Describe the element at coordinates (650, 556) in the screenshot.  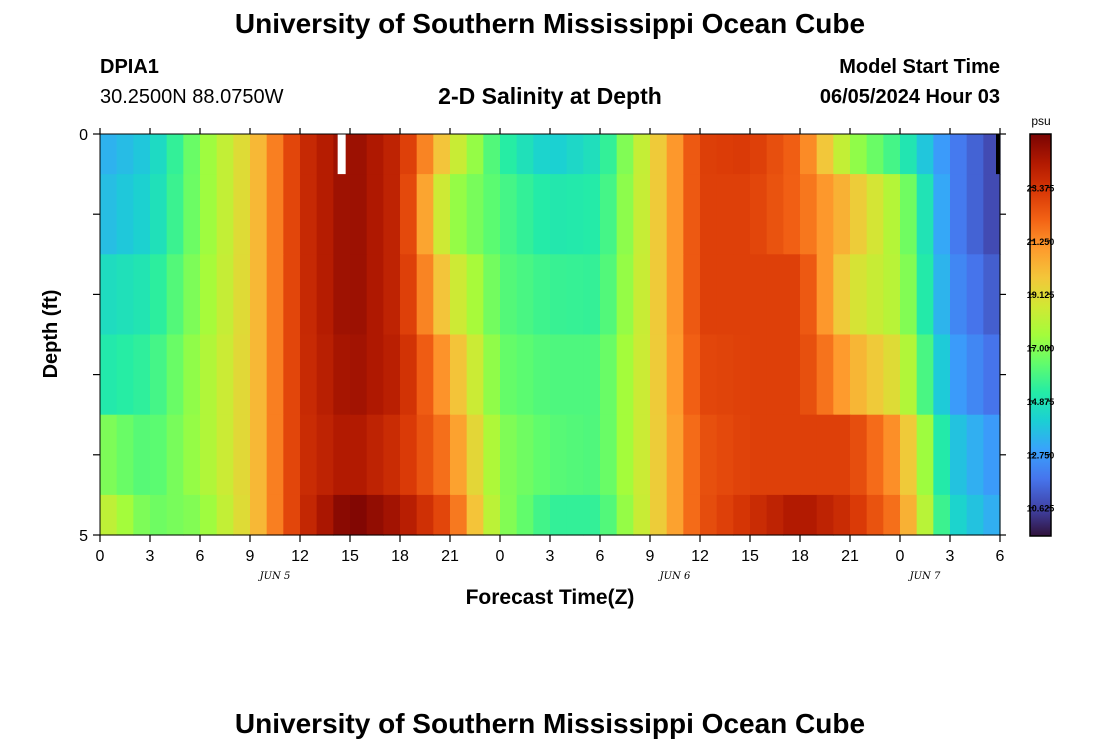
I see `x-tick-label: 9` at that location.